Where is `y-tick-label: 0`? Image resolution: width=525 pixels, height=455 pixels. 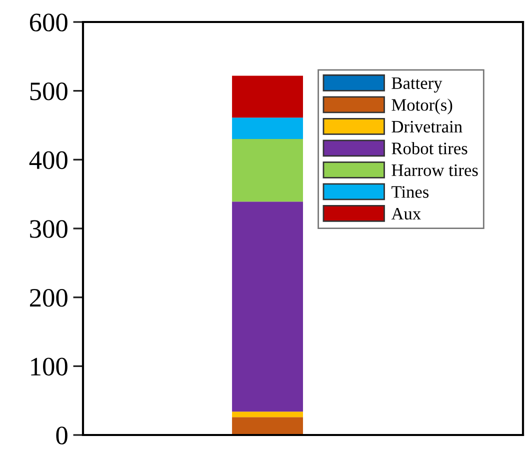 y-tick-label: 0 is located at coordinates (62, 435).